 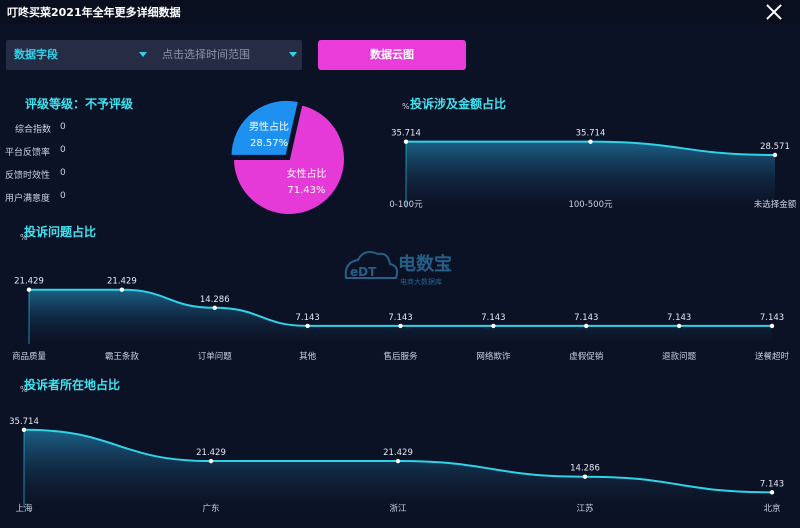 I want to click on rating-title: 评级等级：不予评级, so click(x=79, y=104).